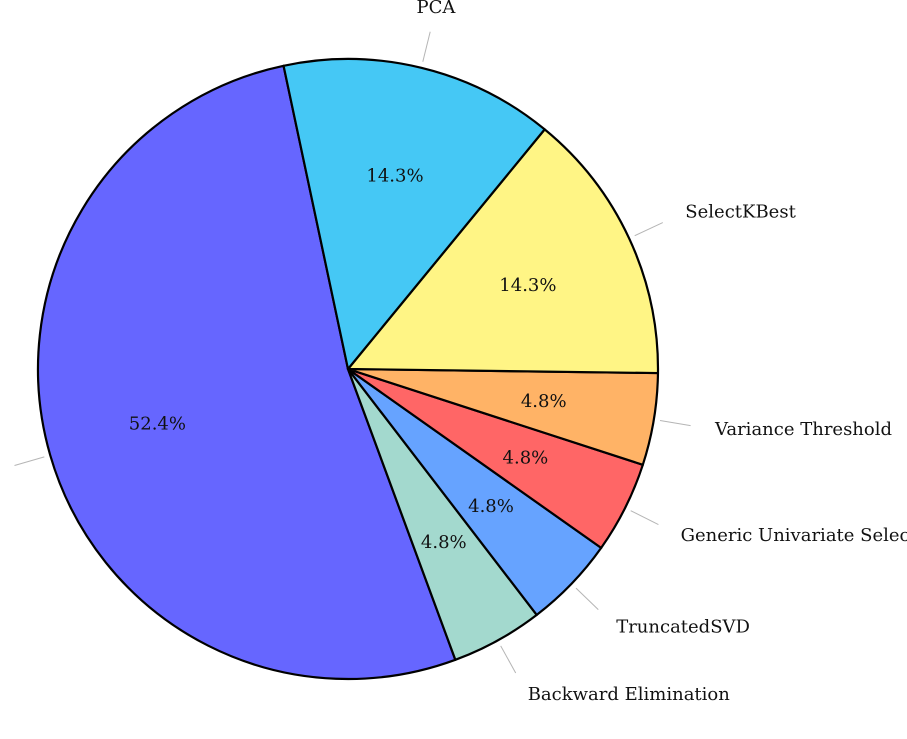 The width and height of the screenshot is (907, 739). What do you see at coordinates (803, 429) in the screenshot?
I see `category-label-variance-threshold: Variance Threshold` at bounding box center [803, 429].